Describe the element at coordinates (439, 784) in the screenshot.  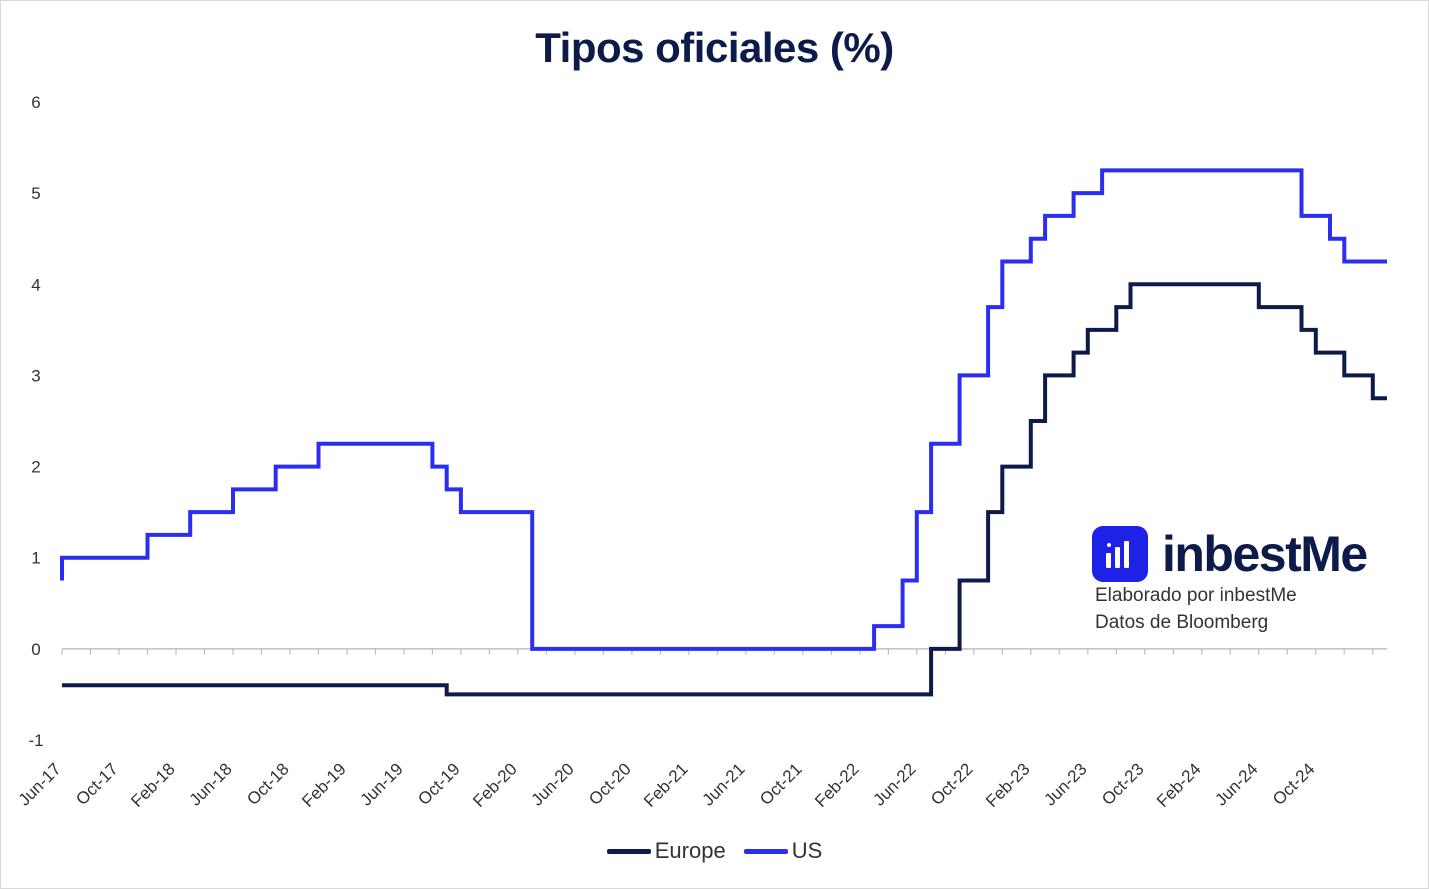
I see `x-tick-label: Oct-19` at that location.